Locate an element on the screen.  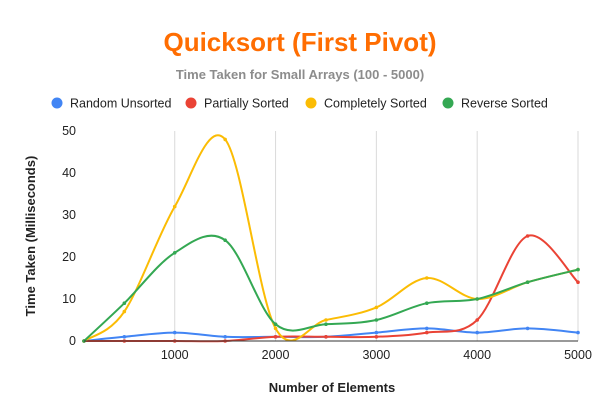
y-axis-label: Time Taken (Milliseconds) is located at coordinates (30, 236).